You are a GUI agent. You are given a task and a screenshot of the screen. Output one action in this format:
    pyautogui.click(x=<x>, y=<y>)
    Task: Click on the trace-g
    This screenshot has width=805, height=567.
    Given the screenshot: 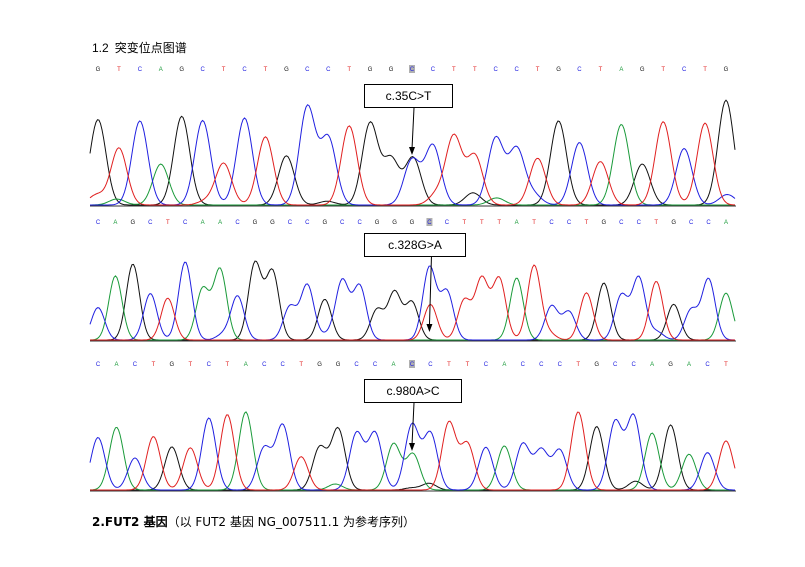 What is the action you would take?
    pyautogui.click(x=412, y=300)
    